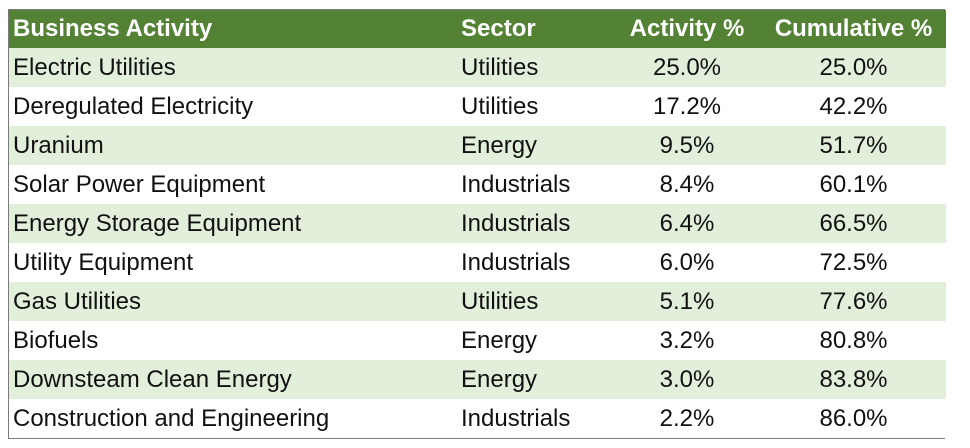 The width and height of the screenshot is (970, 448). What do you see at coordinates (235, 379) in the screenshot?
I see `cell-business-activity: Downsteam Clean Energy` at bounding box center [235, 379].